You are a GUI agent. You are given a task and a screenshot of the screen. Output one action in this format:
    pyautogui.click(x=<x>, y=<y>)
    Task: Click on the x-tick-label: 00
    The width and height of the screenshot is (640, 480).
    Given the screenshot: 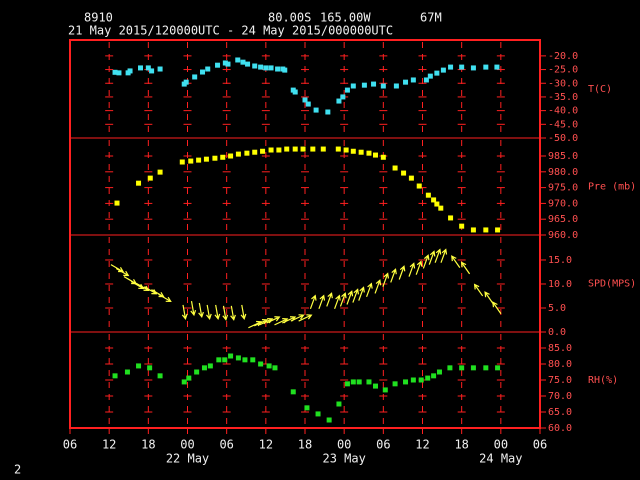 What is the action you would take?
    pyautogui.click(x=344, y=445)
    